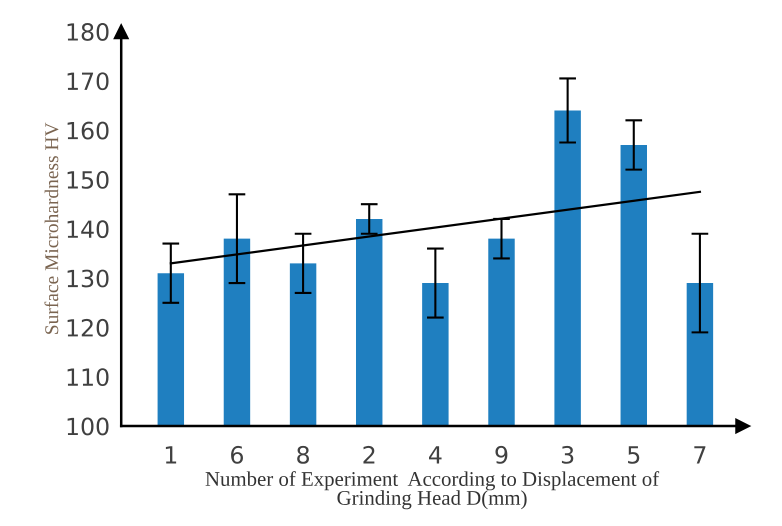 The height and width of the screenshot is (526, 782). Describe the element at coordinates (88, 32) in the screenshot. I see `y-tick-label: 180` at that location.